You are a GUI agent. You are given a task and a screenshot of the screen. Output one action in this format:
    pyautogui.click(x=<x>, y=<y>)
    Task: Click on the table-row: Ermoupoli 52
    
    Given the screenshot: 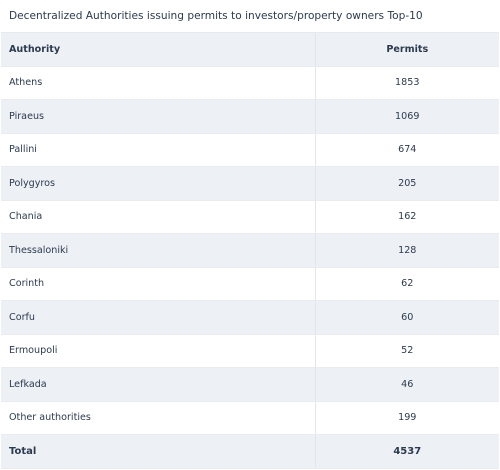 What is the action you would take?
    pyautogui.click(x=250, y=351)
    